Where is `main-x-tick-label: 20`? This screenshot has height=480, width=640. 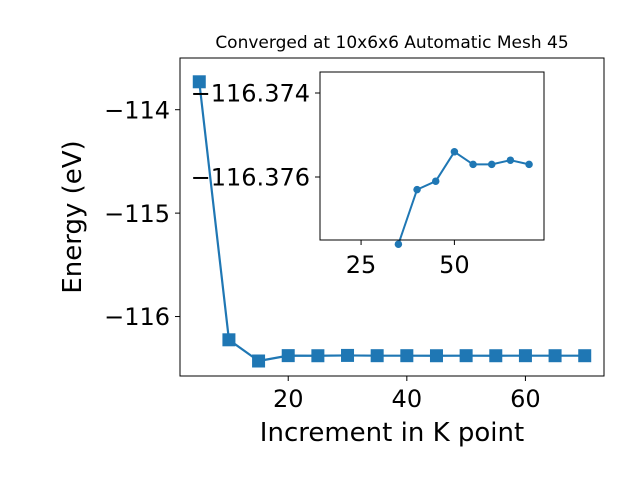 main-x-tick-label: 20 is located at coordinates (288, 399).